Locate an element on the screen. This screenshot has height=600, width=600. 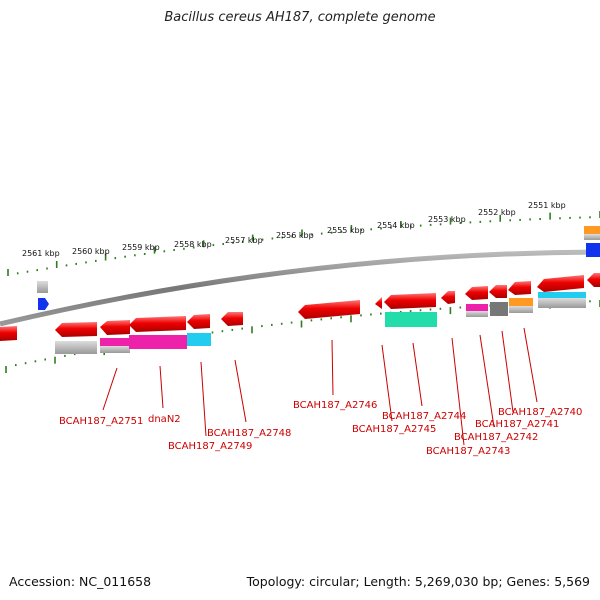
genome-backbone is located at coordinates (300, 288).